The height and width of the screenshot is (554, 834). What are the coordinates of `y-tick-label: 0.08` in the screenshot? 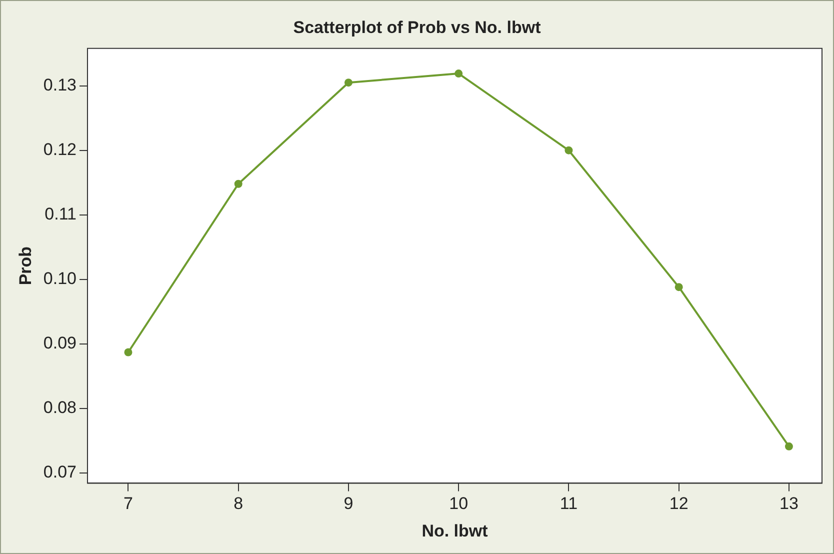 It's located at (59, 408).